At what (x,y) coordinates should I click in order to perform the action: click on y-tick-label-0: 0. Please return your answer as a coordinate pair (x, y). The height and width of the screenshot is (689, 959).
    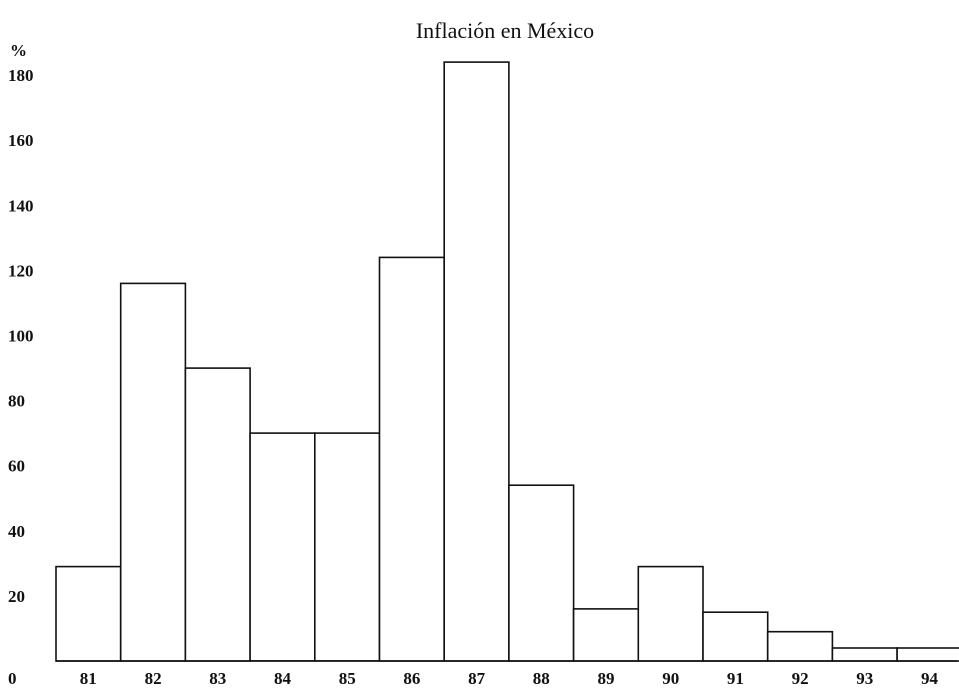
    Looking at the image, I should click on (12, 678).